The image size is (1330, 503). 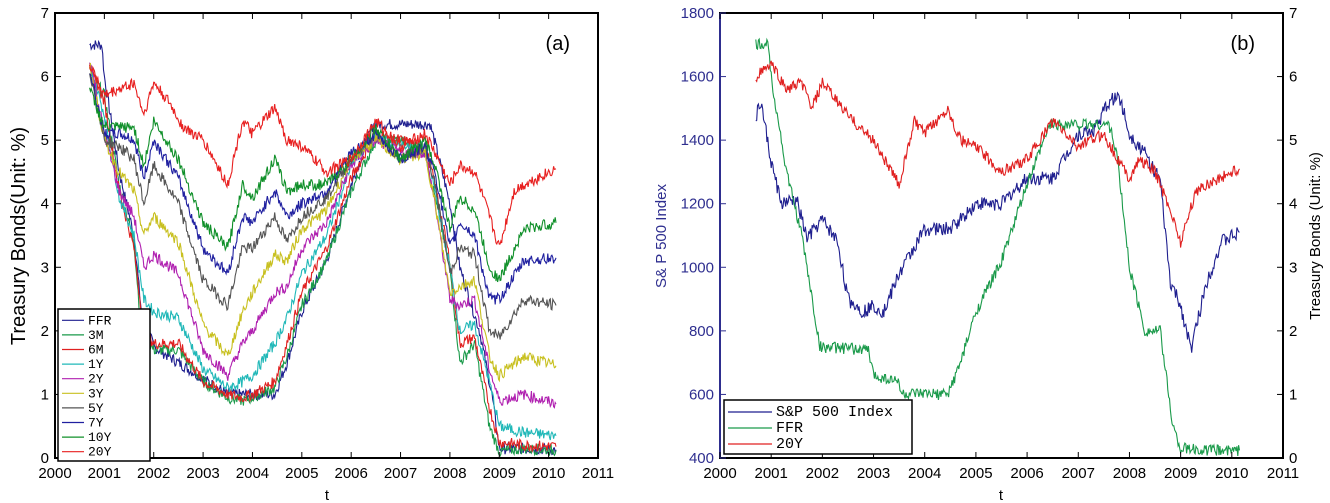 What do you see at coordinates (96, 379) in the screenshot?
I see `legend-label: 2Y` at bounding box center [96, 379].